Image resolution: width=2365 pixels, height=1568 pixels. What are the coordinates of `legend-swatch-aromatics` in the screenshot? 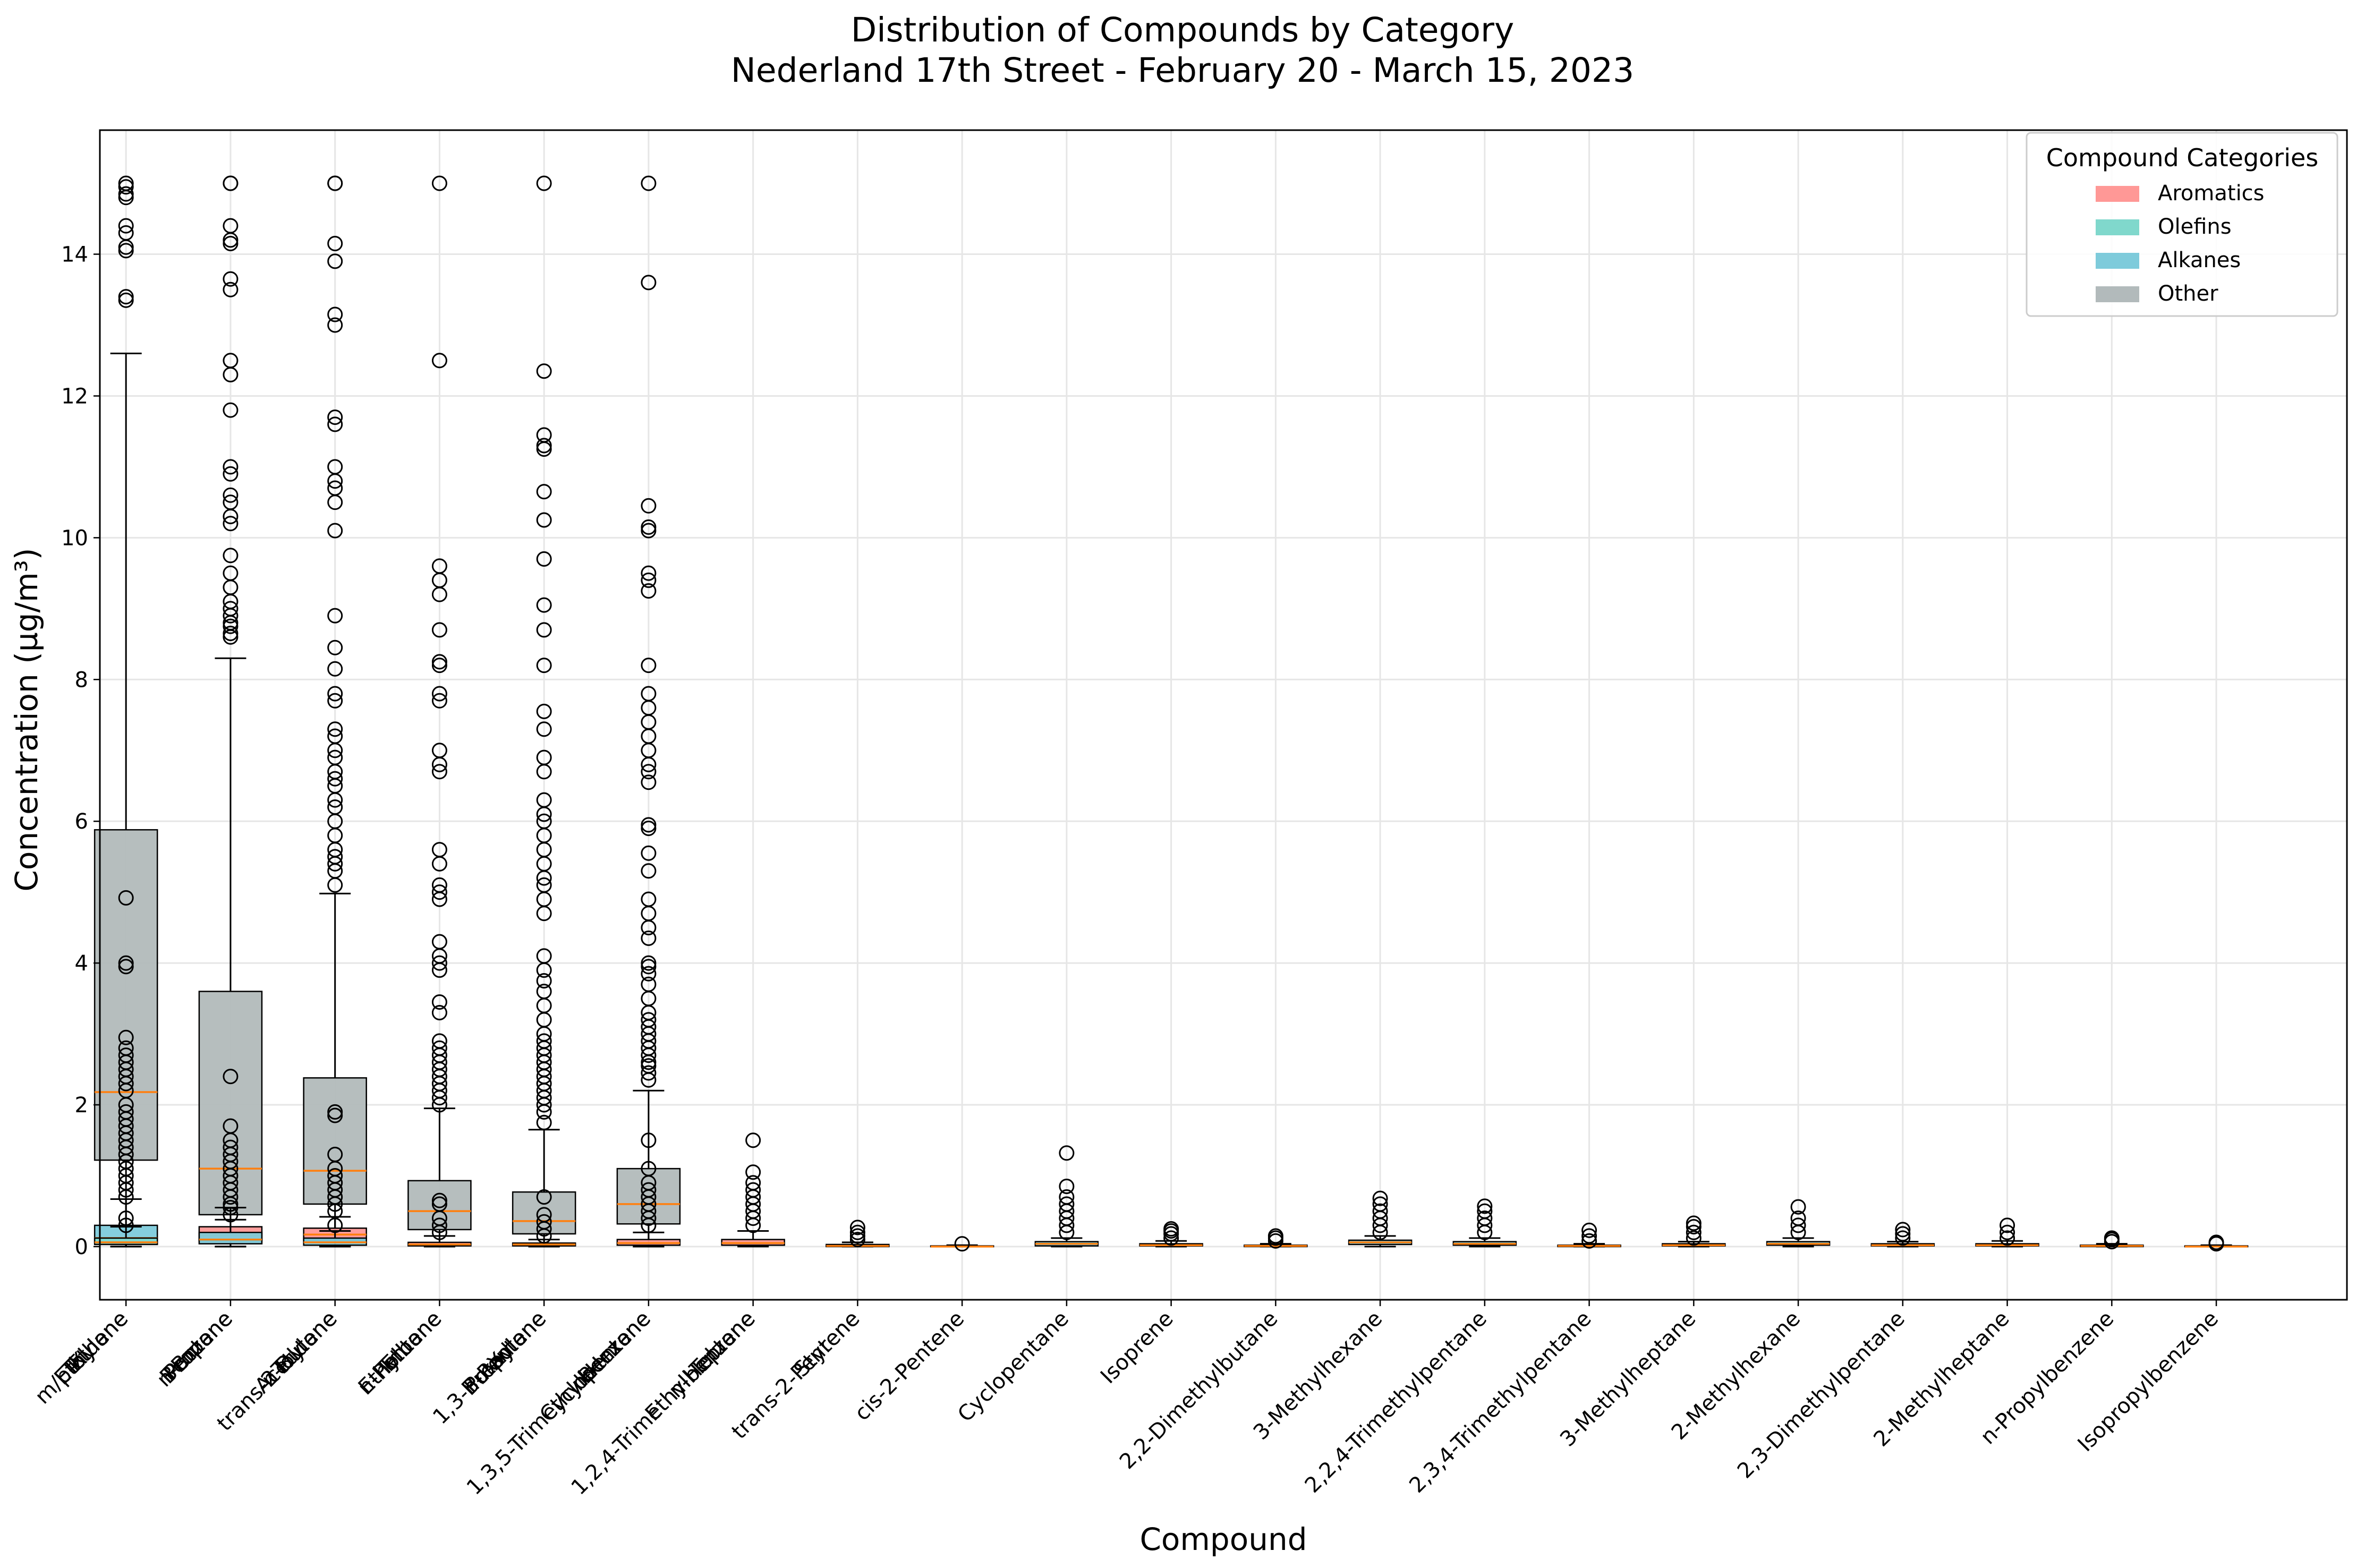 It's located at (2117, 194).